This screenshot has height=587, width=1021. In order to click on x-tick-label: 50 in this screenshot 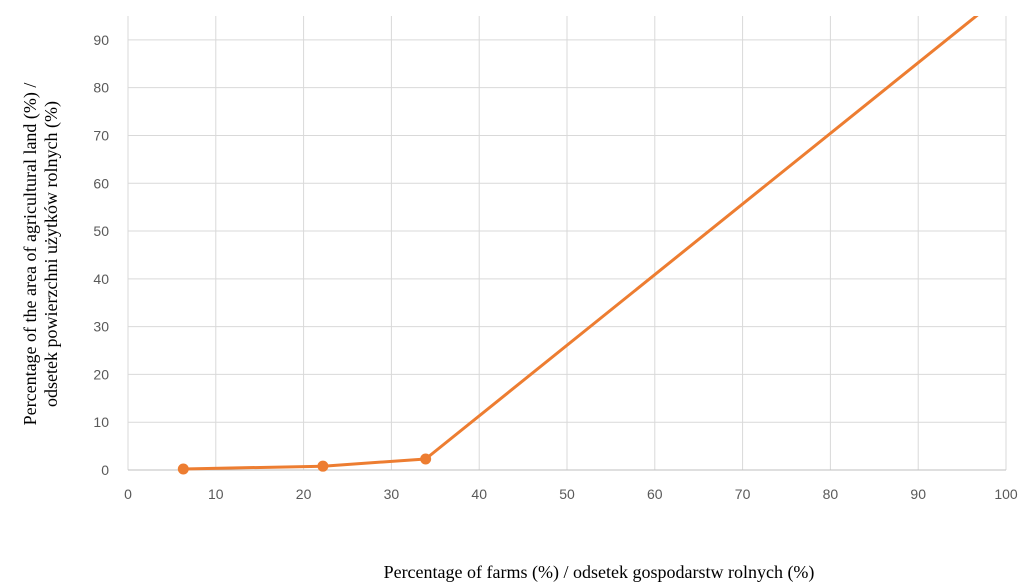, I will do `click(567, 494)`.